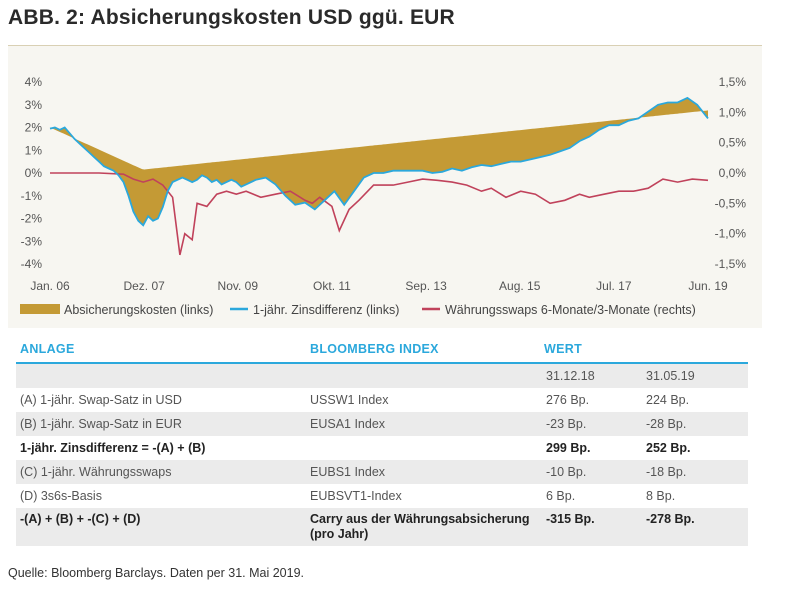 The image size is (786, 606). Describe the element at coordinates (32, 196) in the screenshot. I see `y-left-tick-label: -1%` at that location.